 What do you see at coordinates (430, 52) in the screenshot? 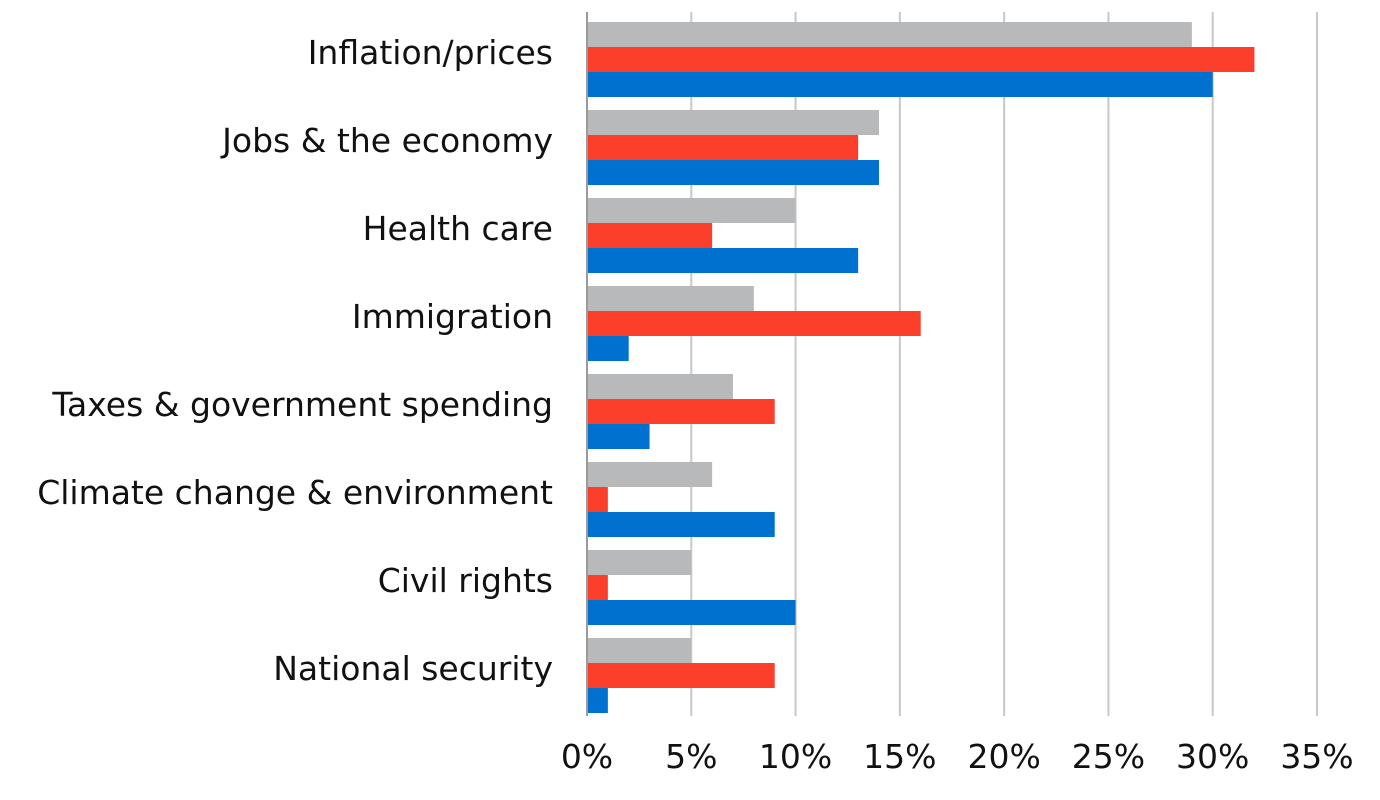
I see `category-label: Inflation/prices` at bounding box center [430, 52].